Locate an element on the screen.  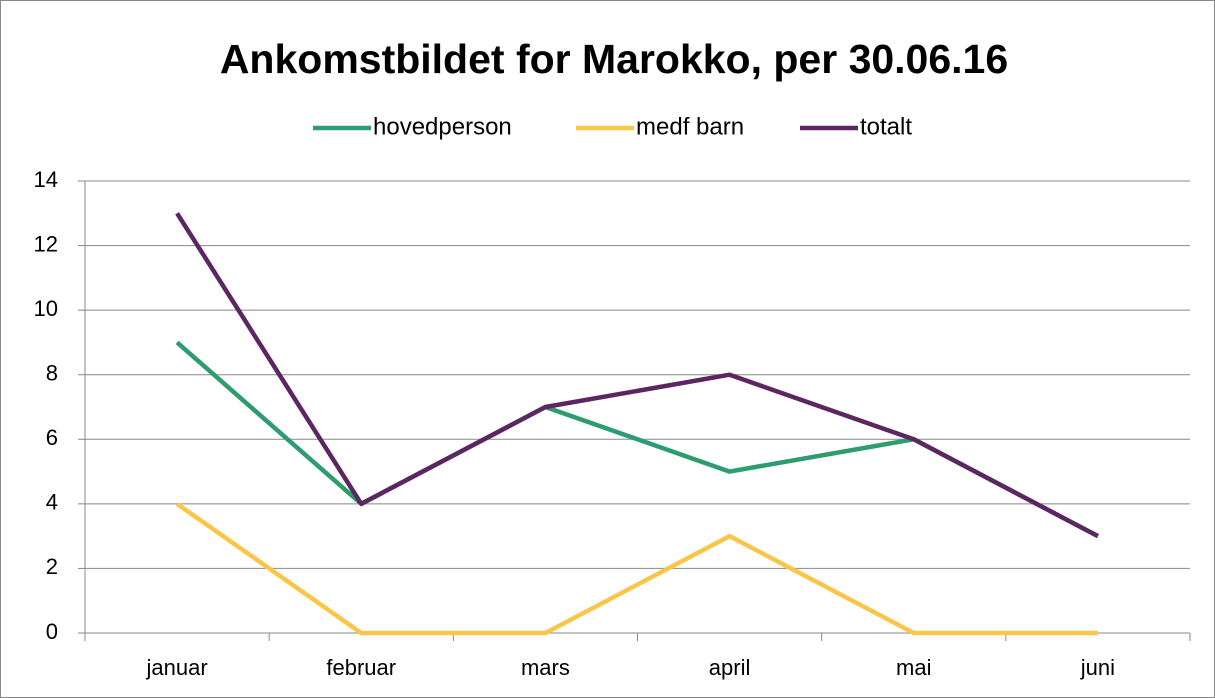
y-tick-label: 0 is located at coordinates (52, 631).